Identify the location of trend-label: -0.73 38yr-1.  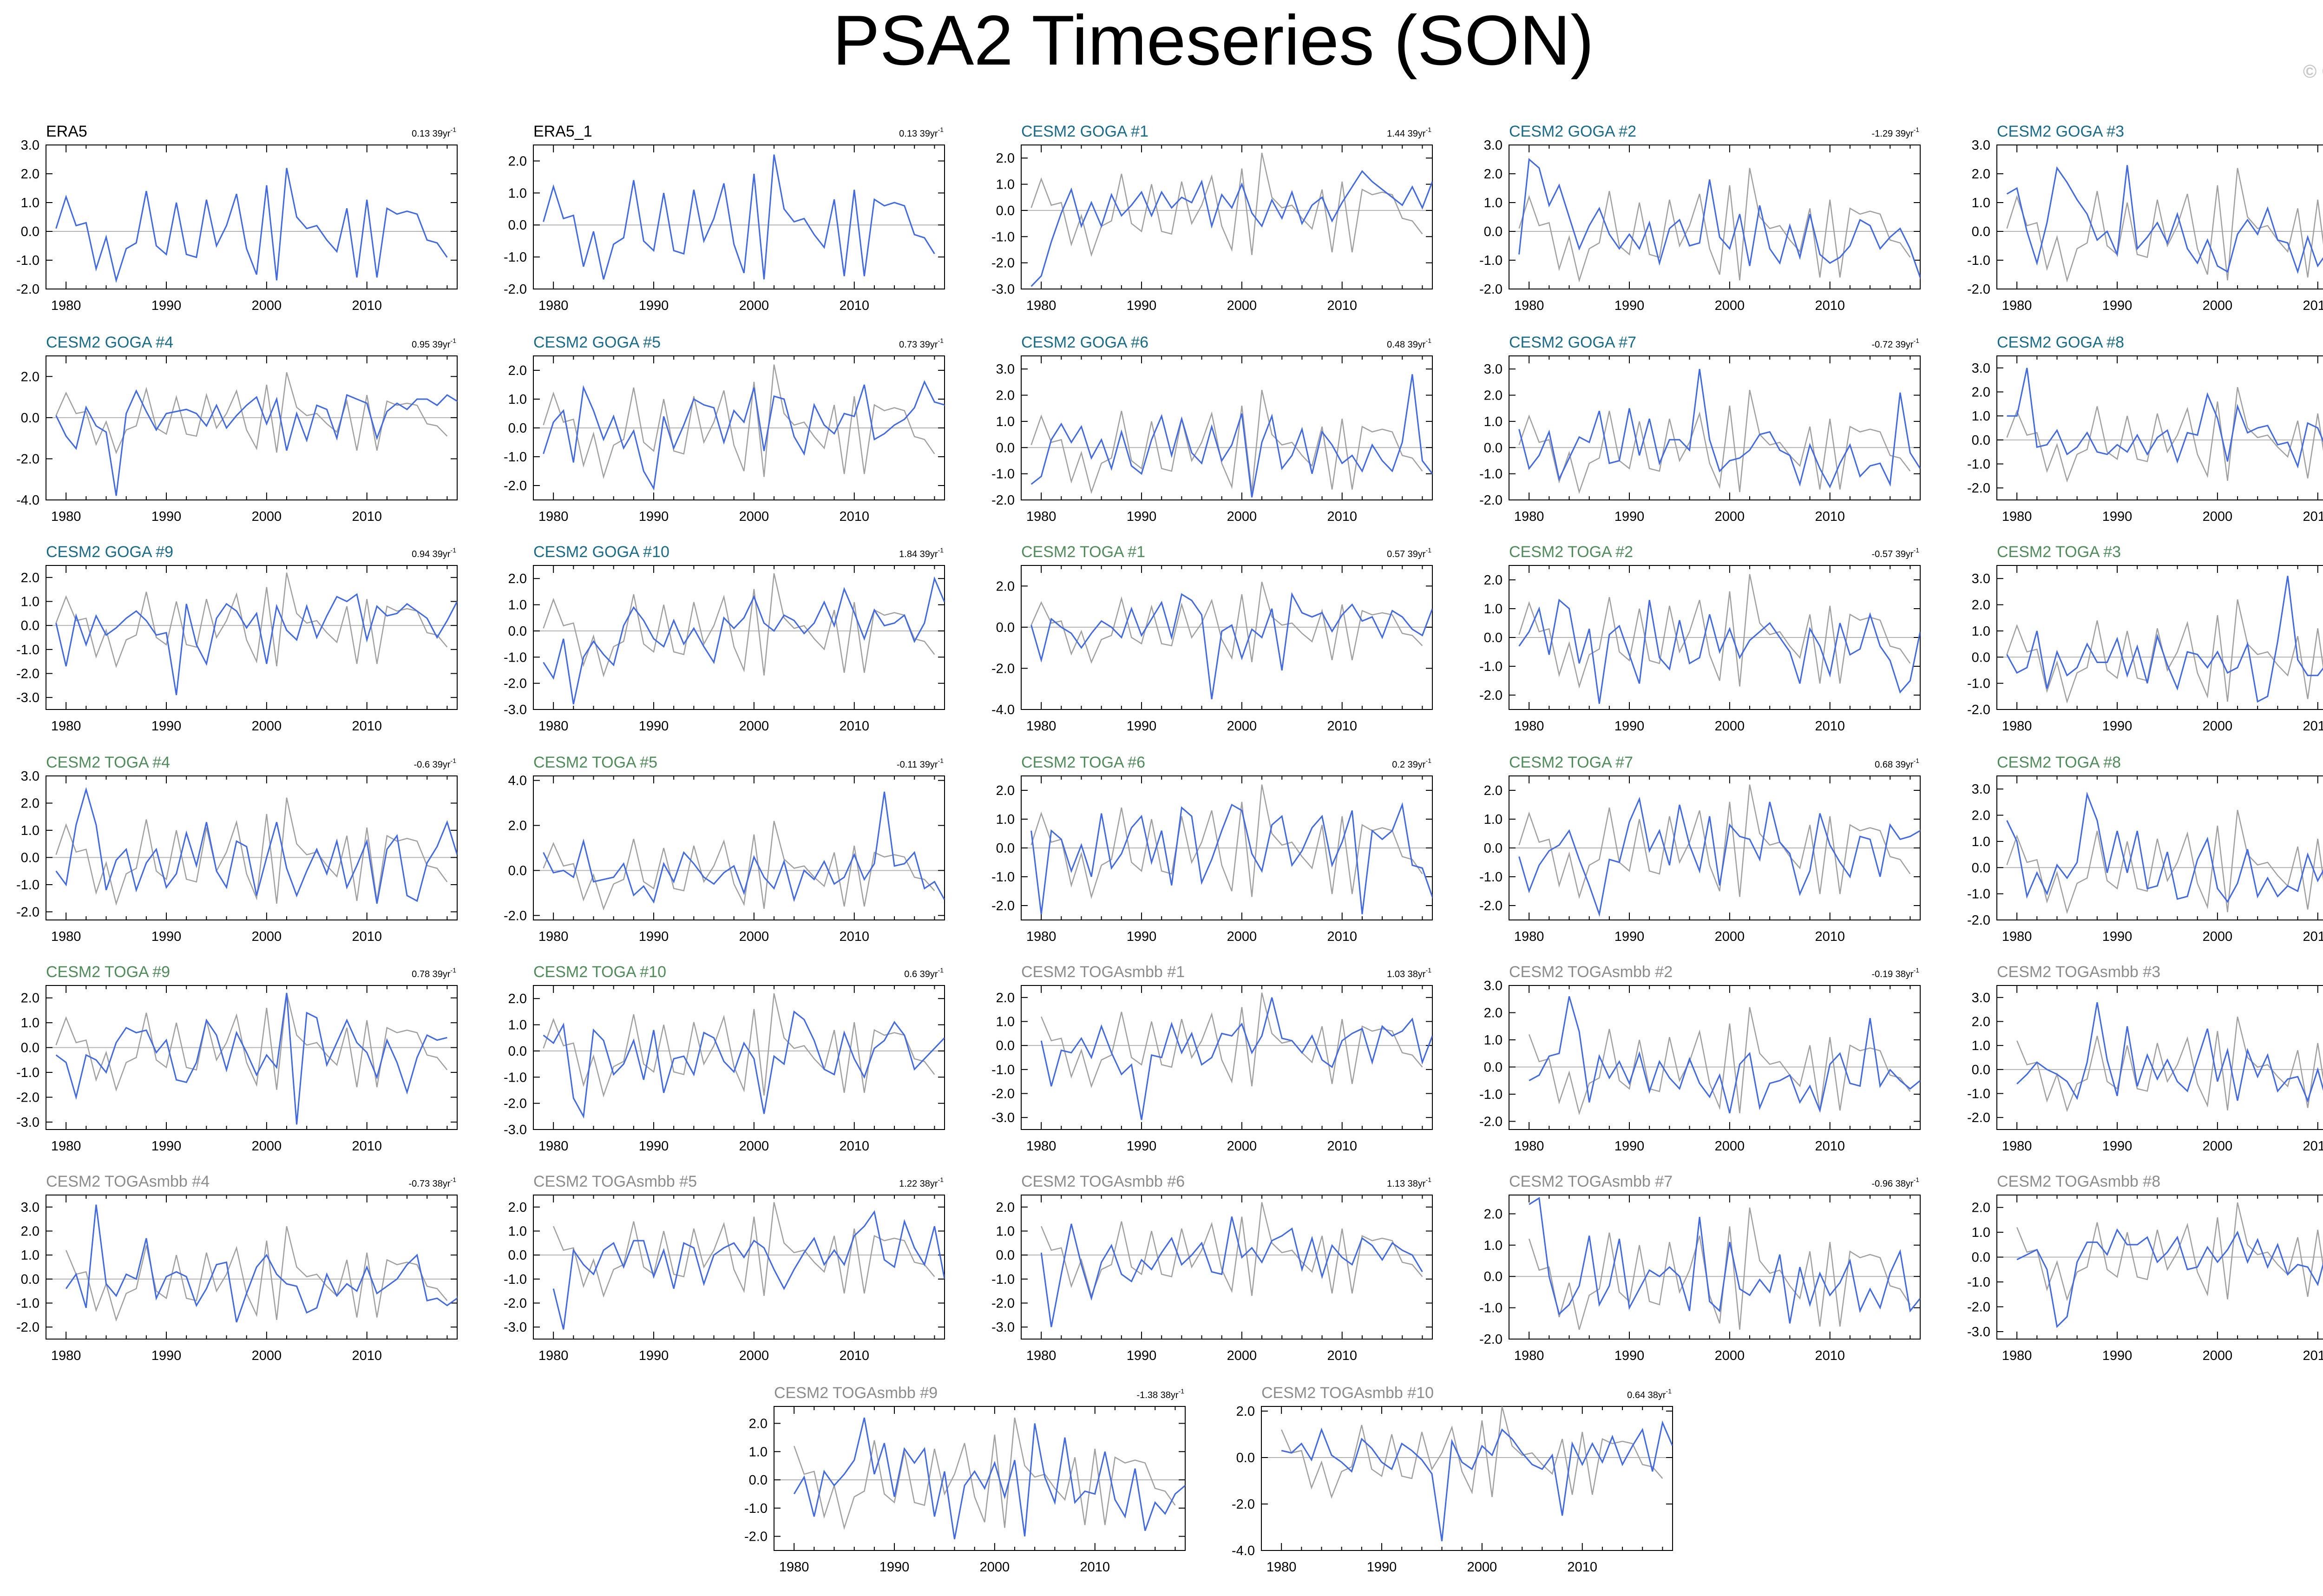
(432, 1182).